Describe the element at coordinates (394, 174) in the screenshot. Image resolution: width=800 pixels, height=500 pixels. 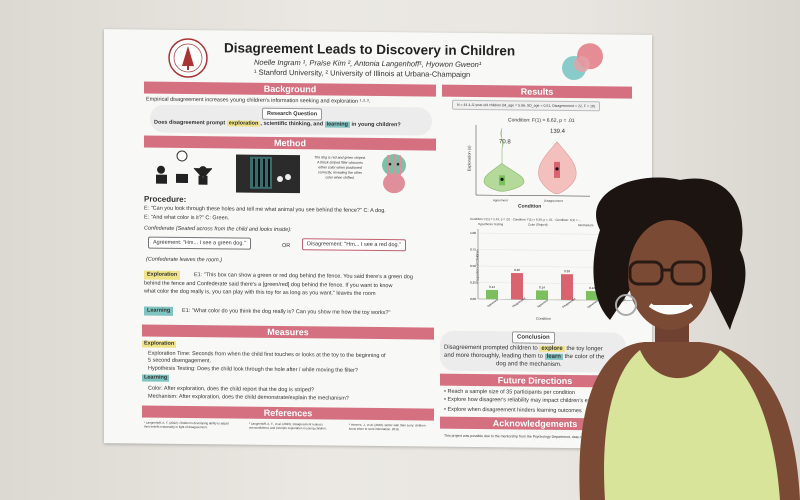
I see `striped-dog-illustration` at that location.